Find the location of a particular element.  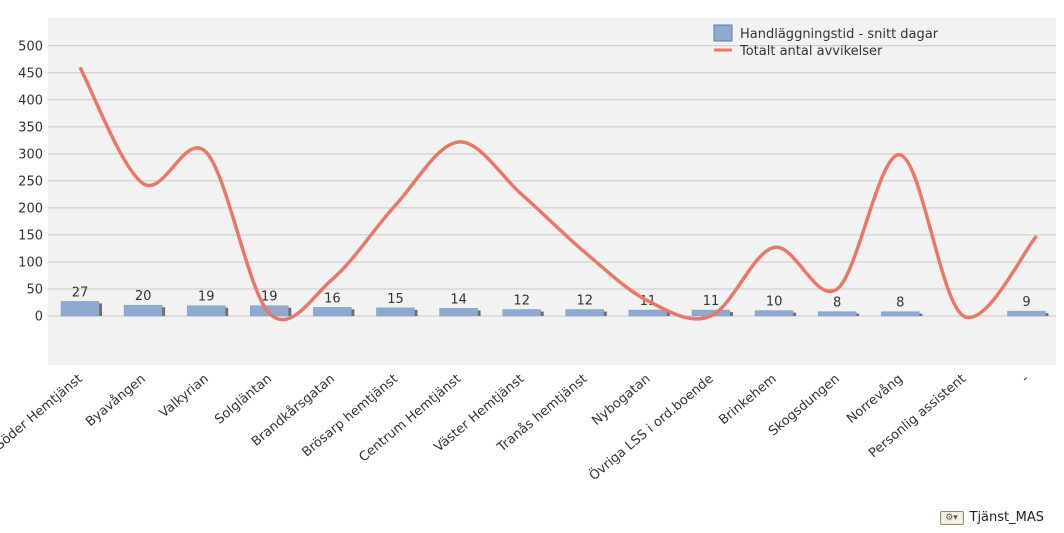

bar-data-label: 10 is located at coordinates (774, 302).